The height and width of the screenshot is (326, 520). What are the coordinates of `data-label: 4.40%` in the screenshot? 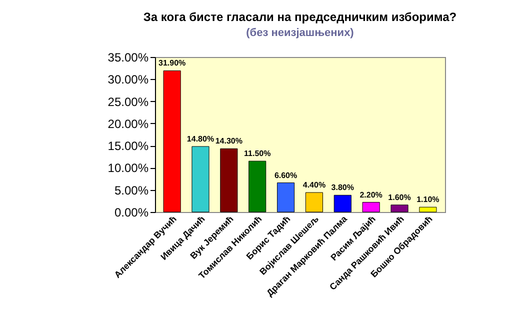 It's located at (314, 185).